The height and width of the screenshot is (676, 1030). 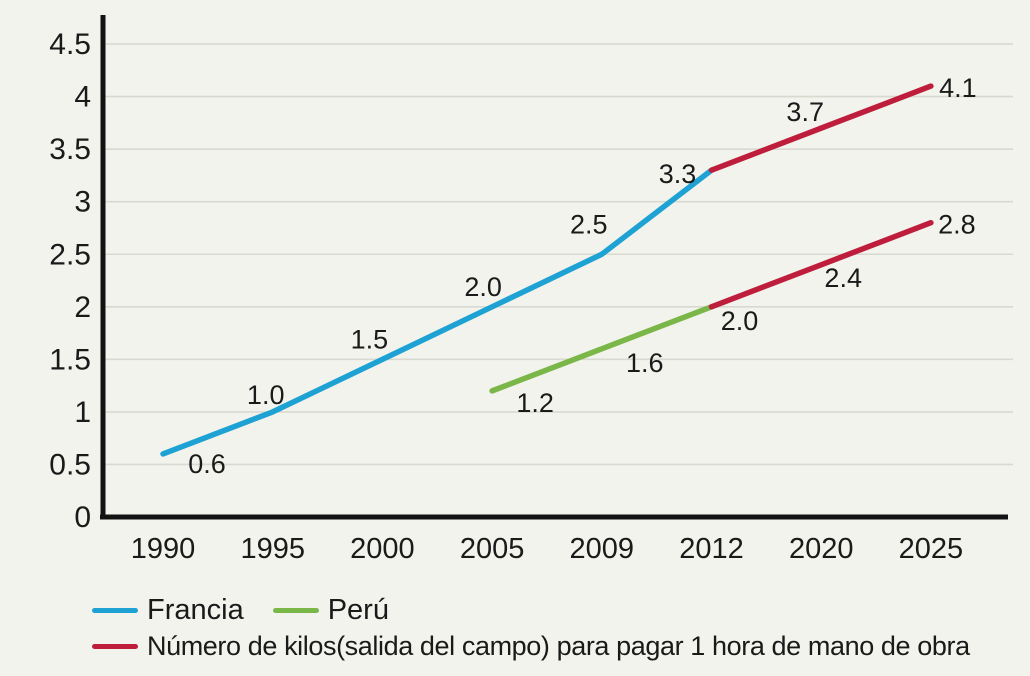 I want to click on data-label: 1.0, so click(x=266, y=395).